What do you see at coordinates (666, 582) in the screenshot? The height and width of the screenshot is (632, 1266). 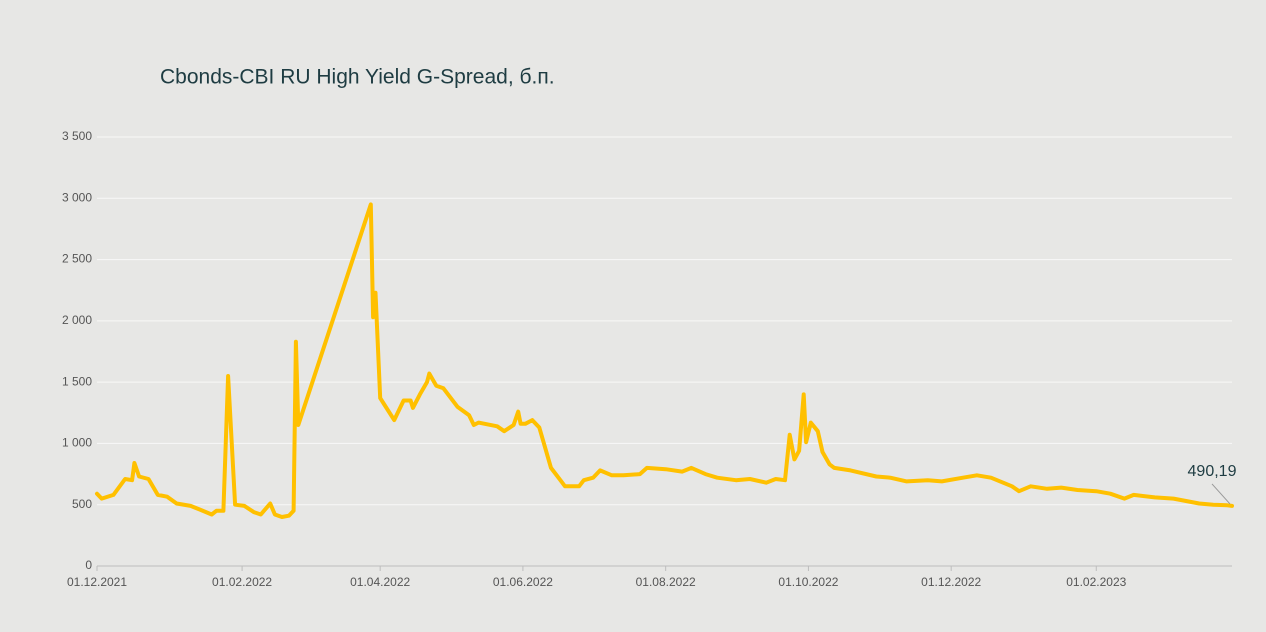 I see `x-tick-label: 01.08.2022` at bounding box center [666, 582].